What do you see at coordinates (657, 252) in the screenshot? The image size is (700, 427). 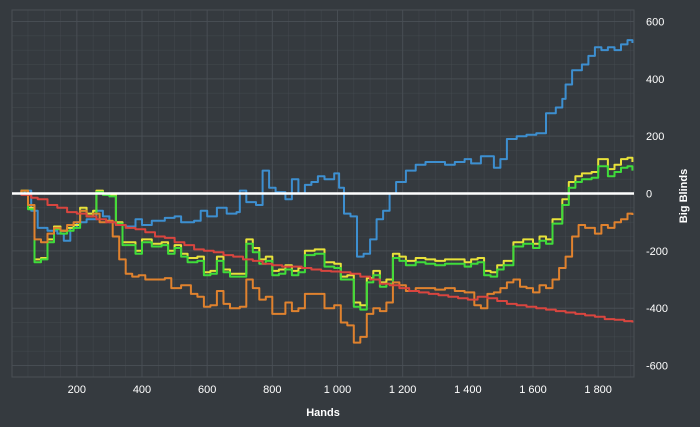 I see `y-tick-label: -200` at bounding box center [657, 252].